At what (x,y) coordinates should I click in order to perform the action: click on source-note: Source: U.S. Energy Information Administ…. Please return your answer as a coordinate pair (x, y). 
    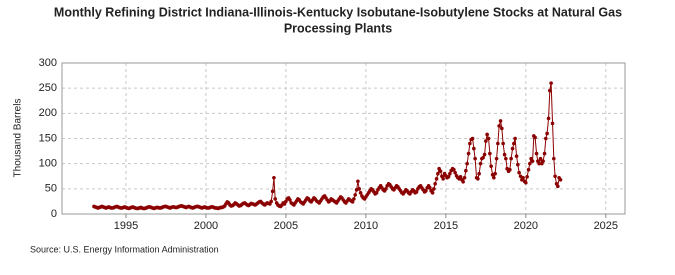
    Looking at the image, I should click on (124, 249).